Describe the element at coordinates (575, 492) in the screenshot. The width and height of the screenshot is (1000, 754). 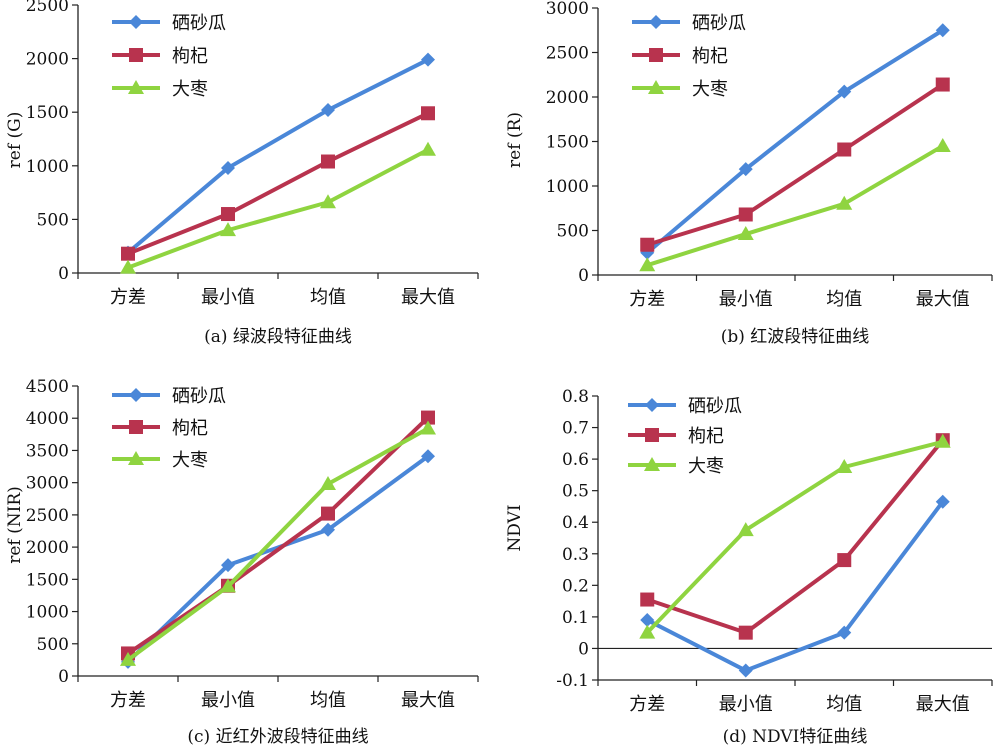
I see `y-tick-label: 0.5` at that location.